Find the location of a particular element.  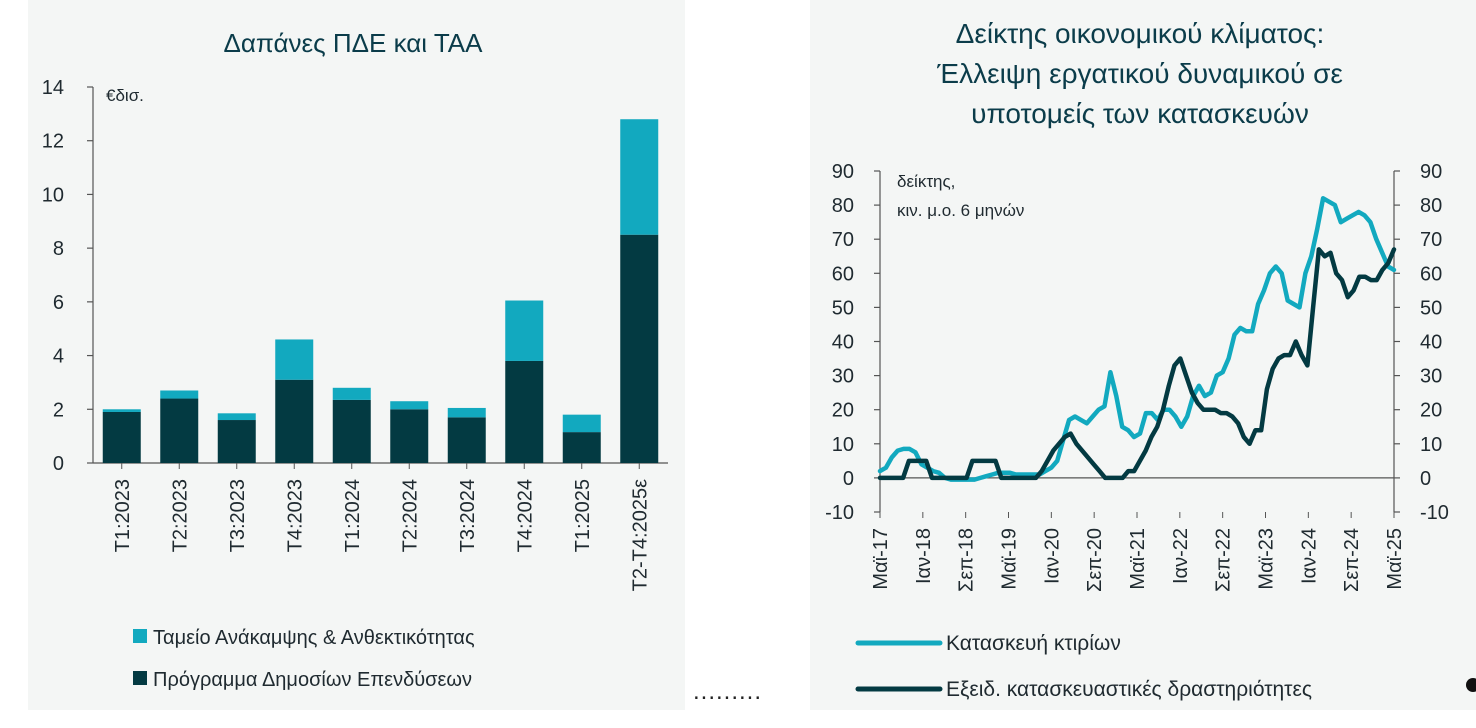

right-x-tick-label: Μαϊ-23 is located at coordinates (1267, 559).